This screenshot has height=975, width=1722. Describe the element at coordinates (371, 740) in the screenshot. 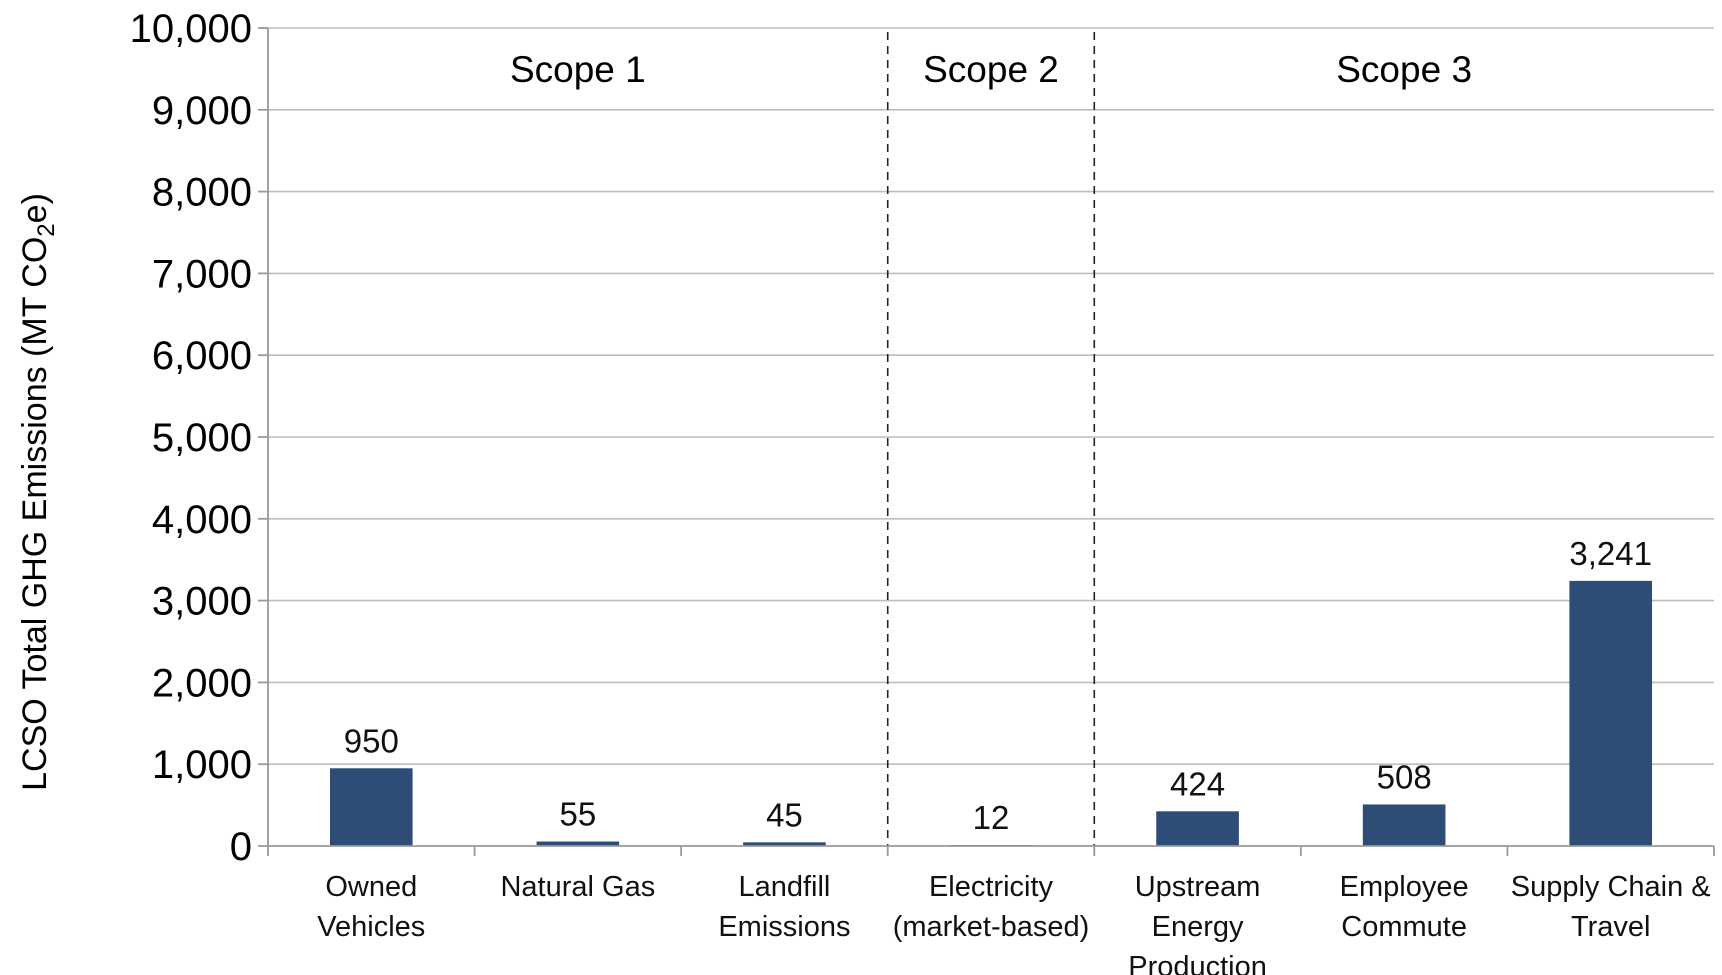

I see `data-label: 950` at that location.